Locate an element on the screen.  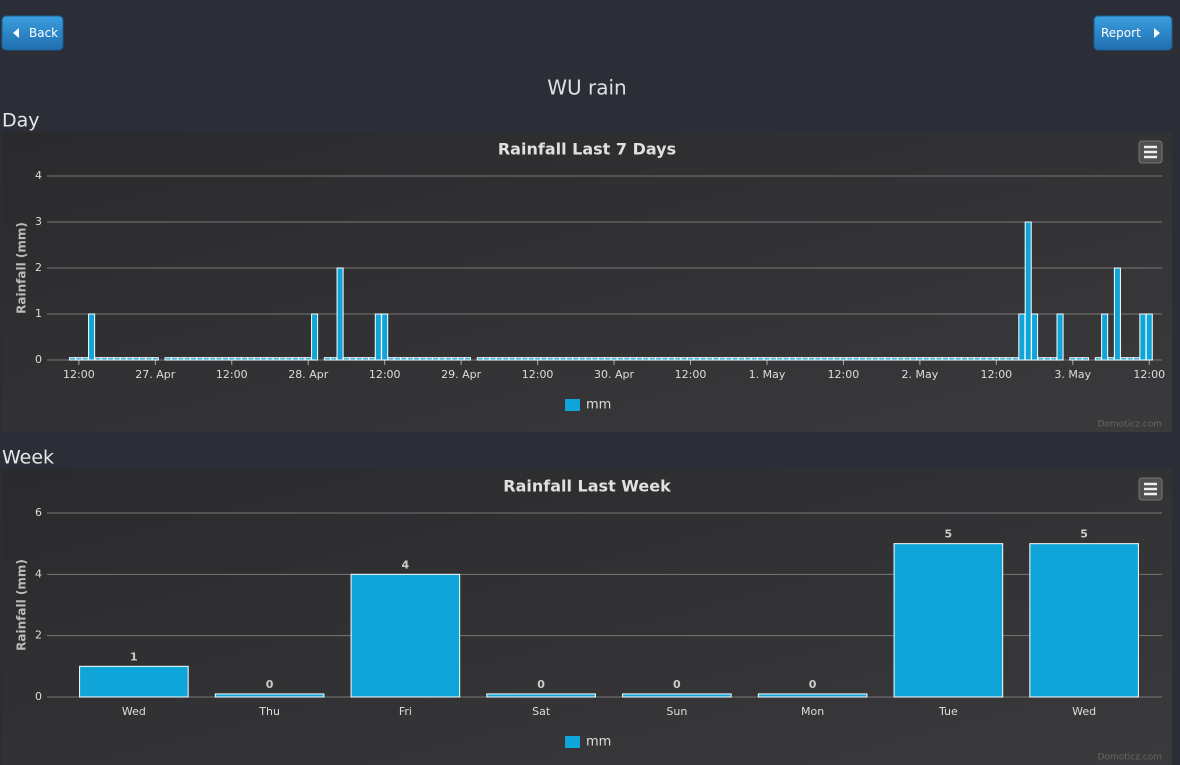
x-tick-label: 28. Apr is located at coordinates (308, 374).